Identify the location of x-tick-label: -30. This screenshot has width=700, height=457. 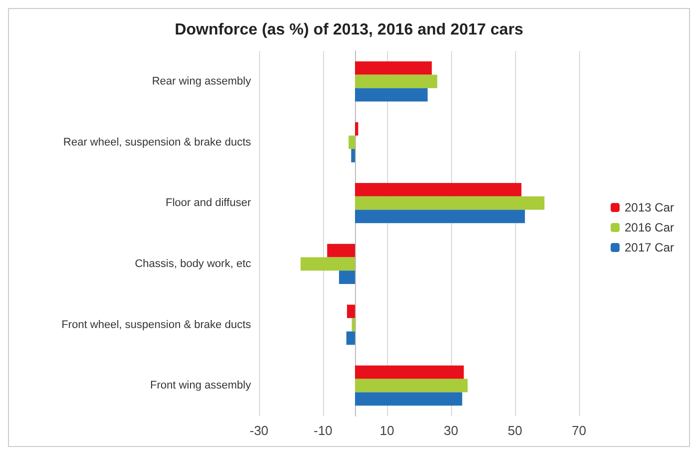
(259, 430).